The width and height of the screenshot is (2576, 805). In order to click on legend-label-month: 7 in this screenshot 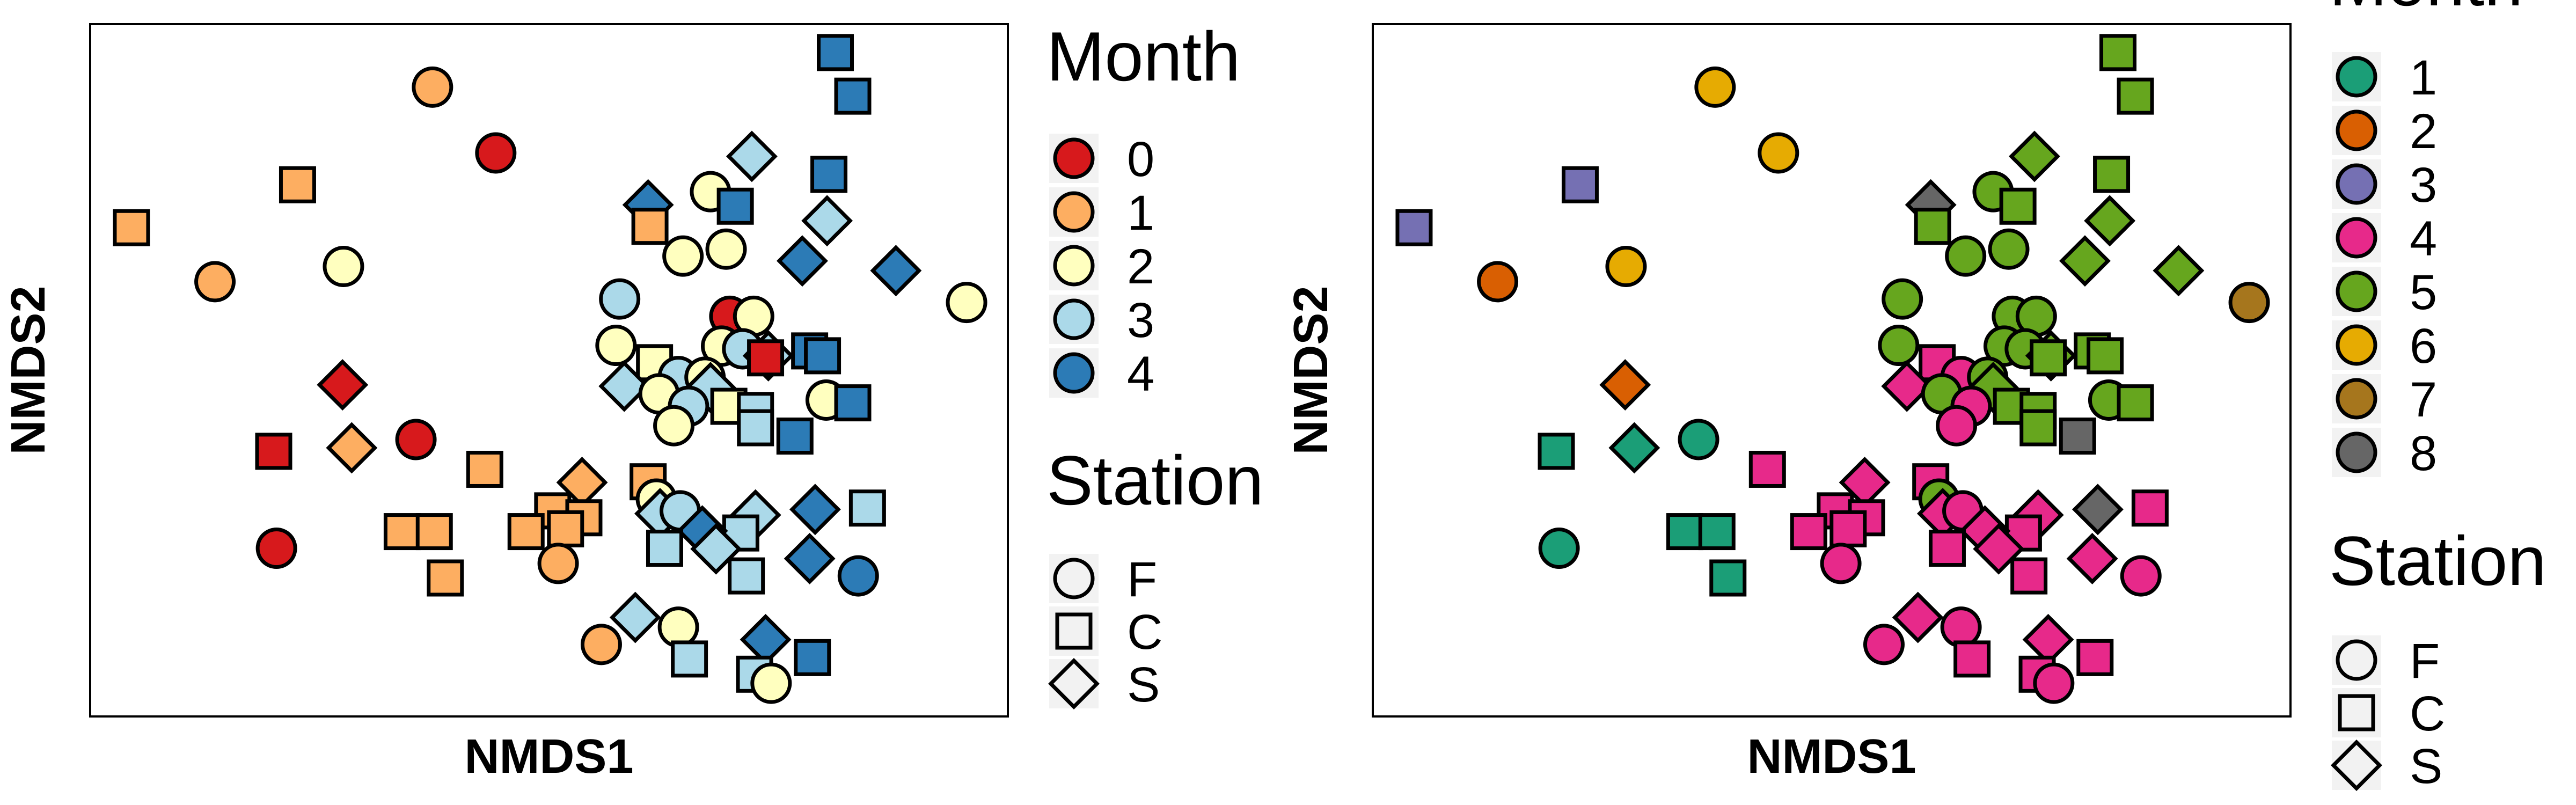, I will do `click(2423, 399)`.